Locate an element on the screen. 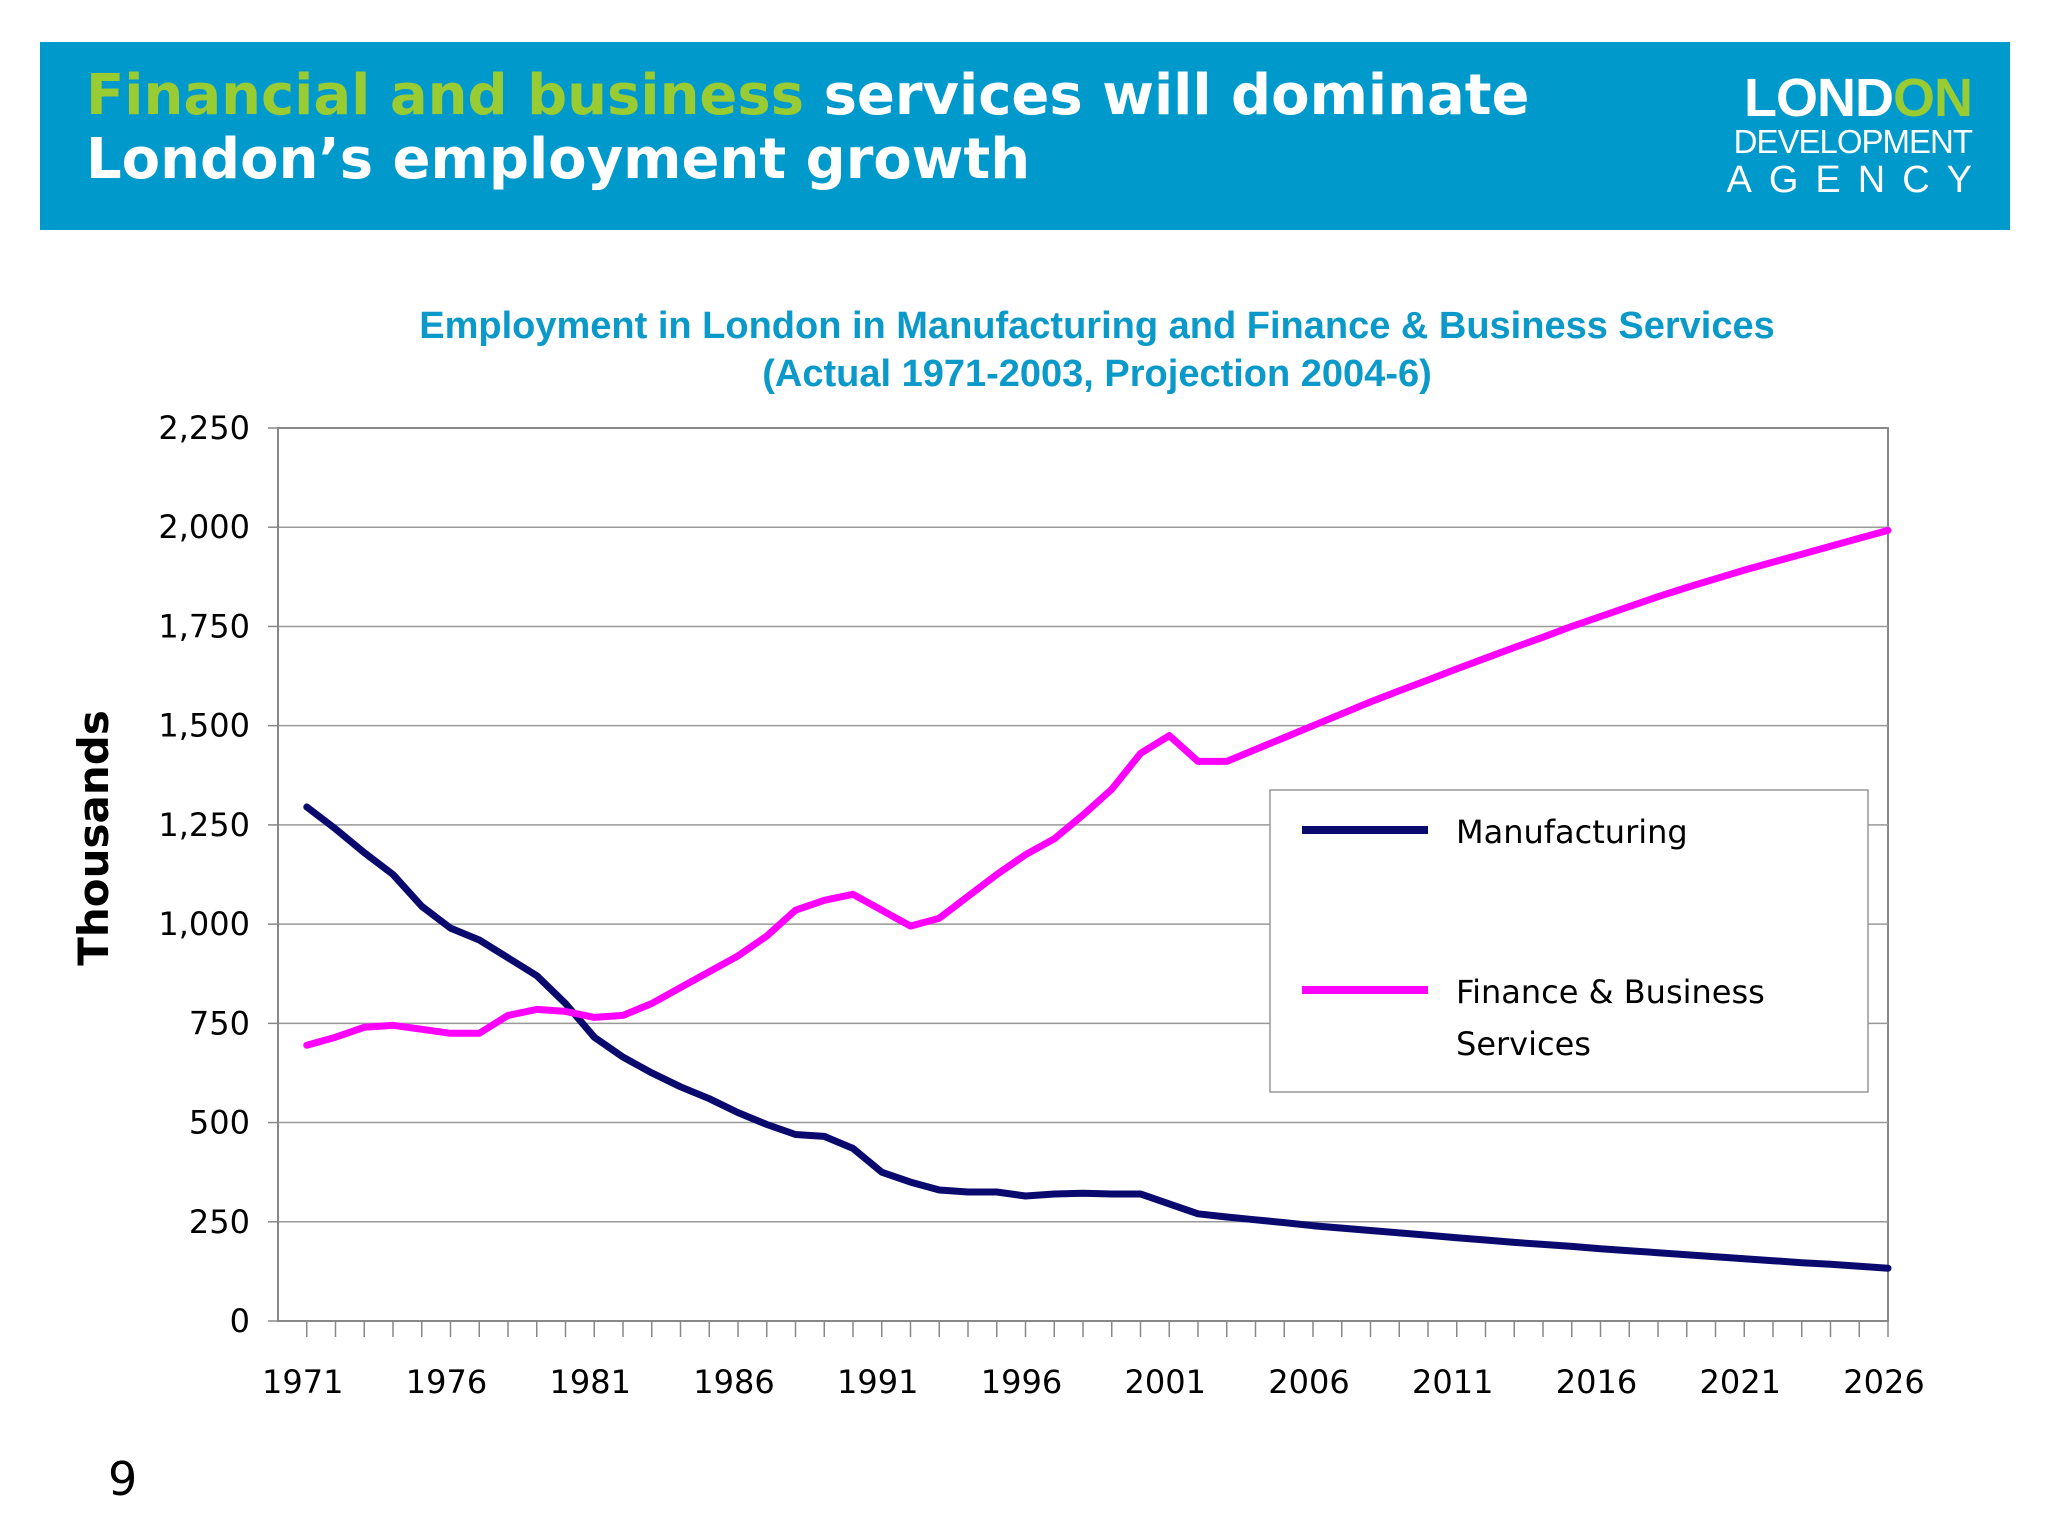 This screenshot has width=2048, height=1536. y-axis-label: Thousands is located at coordinates (93, 838).